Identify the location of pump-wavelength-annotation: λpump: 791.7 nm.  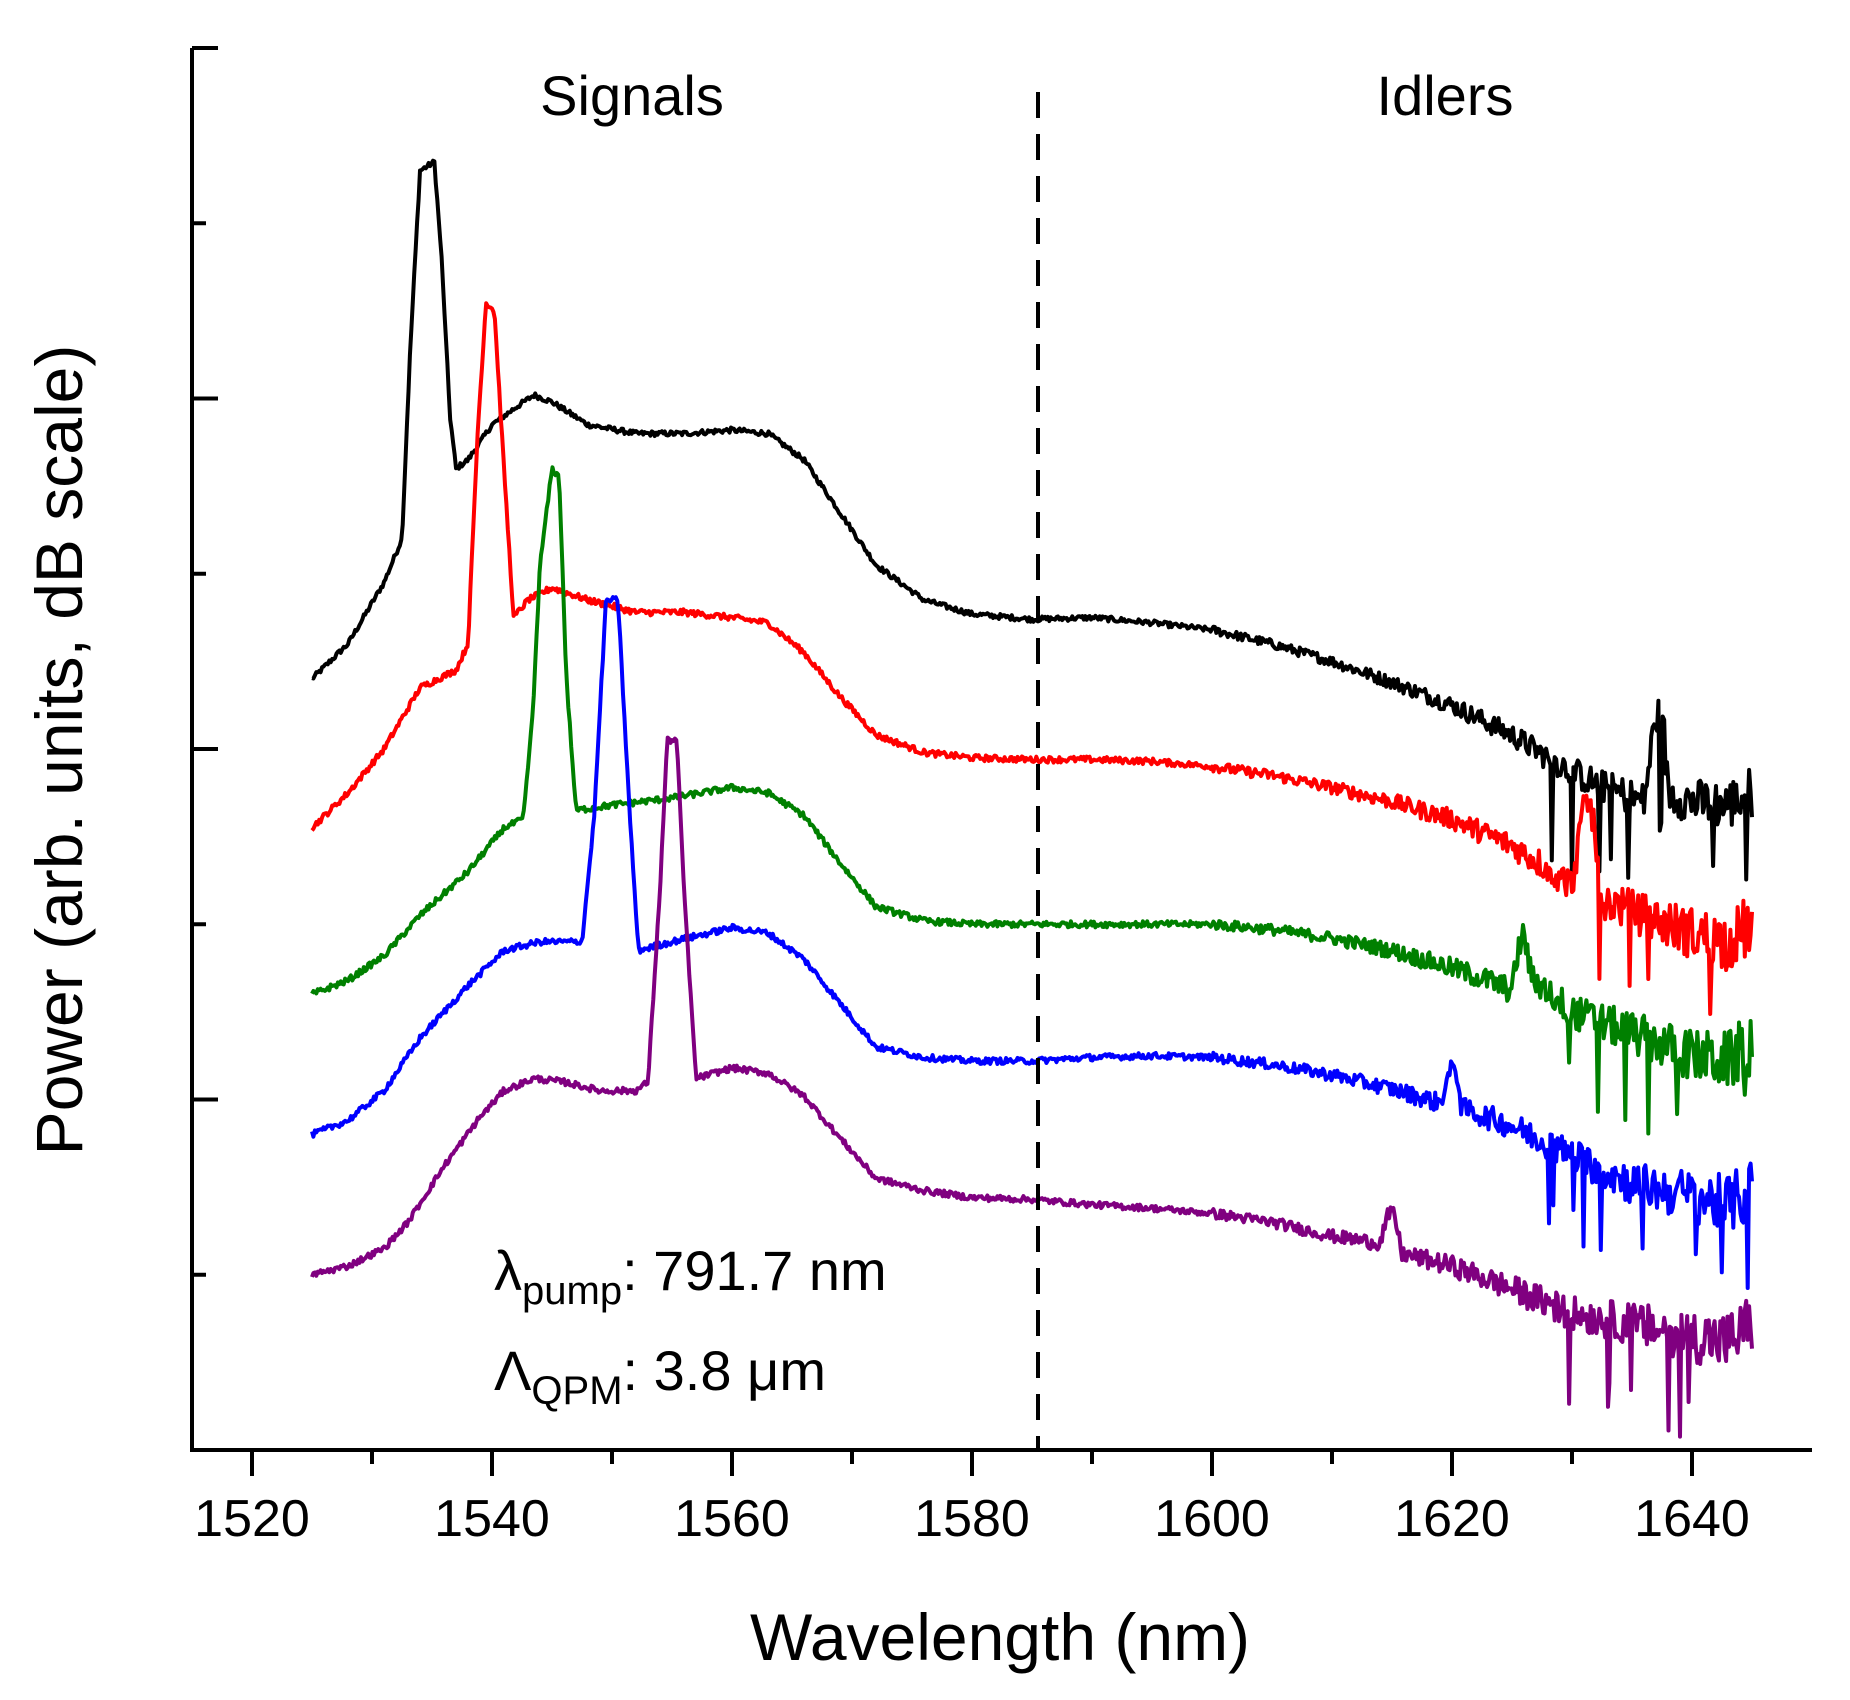
(690, 1276).